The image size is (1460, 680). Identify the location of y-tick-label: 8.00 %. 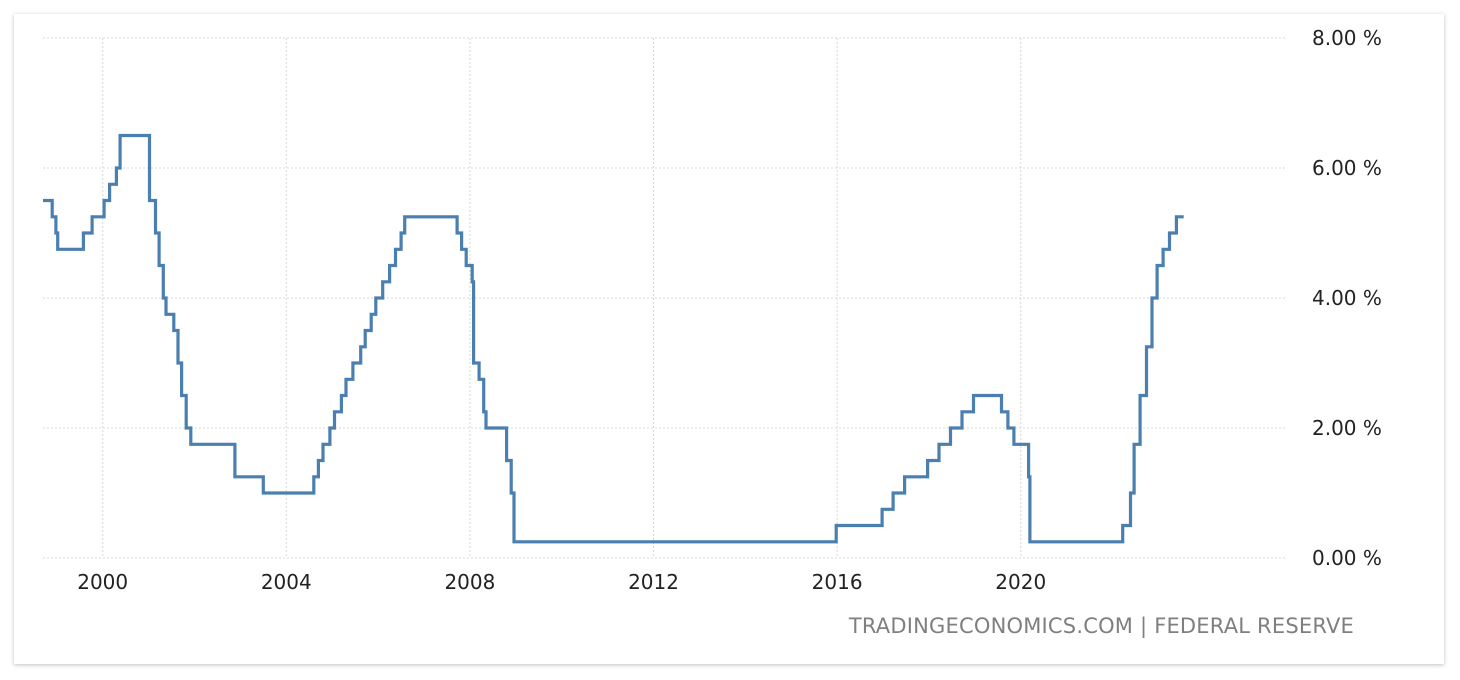
(1347, 38).